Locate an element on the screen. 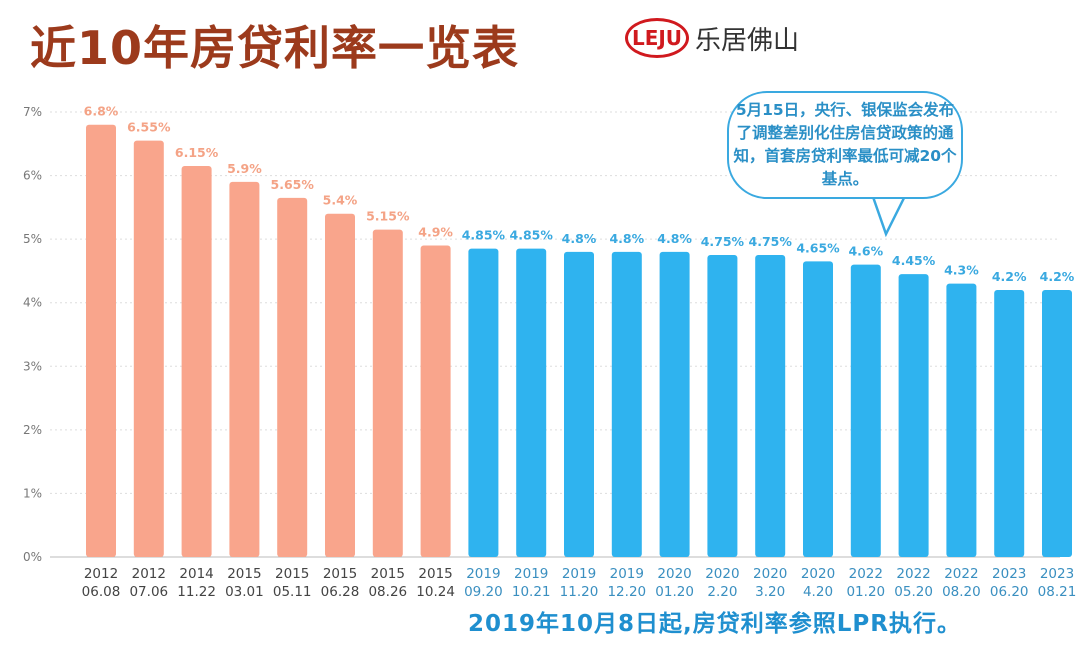  x-tick-date: 09.20 is located at coordinates (483, 592).